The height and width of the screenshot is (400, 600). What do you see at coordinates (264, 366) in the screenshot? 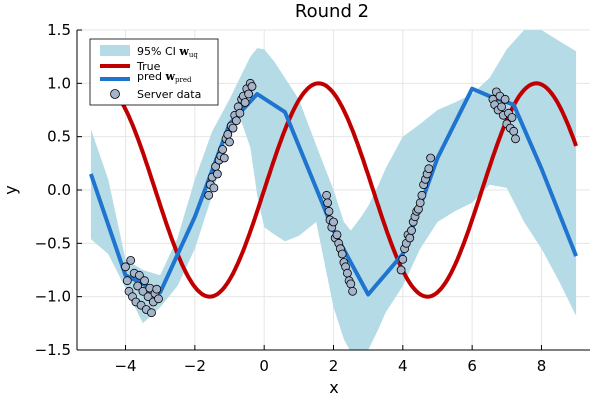
I see `x-tick-label: 0` at bounding box center [264, 366].